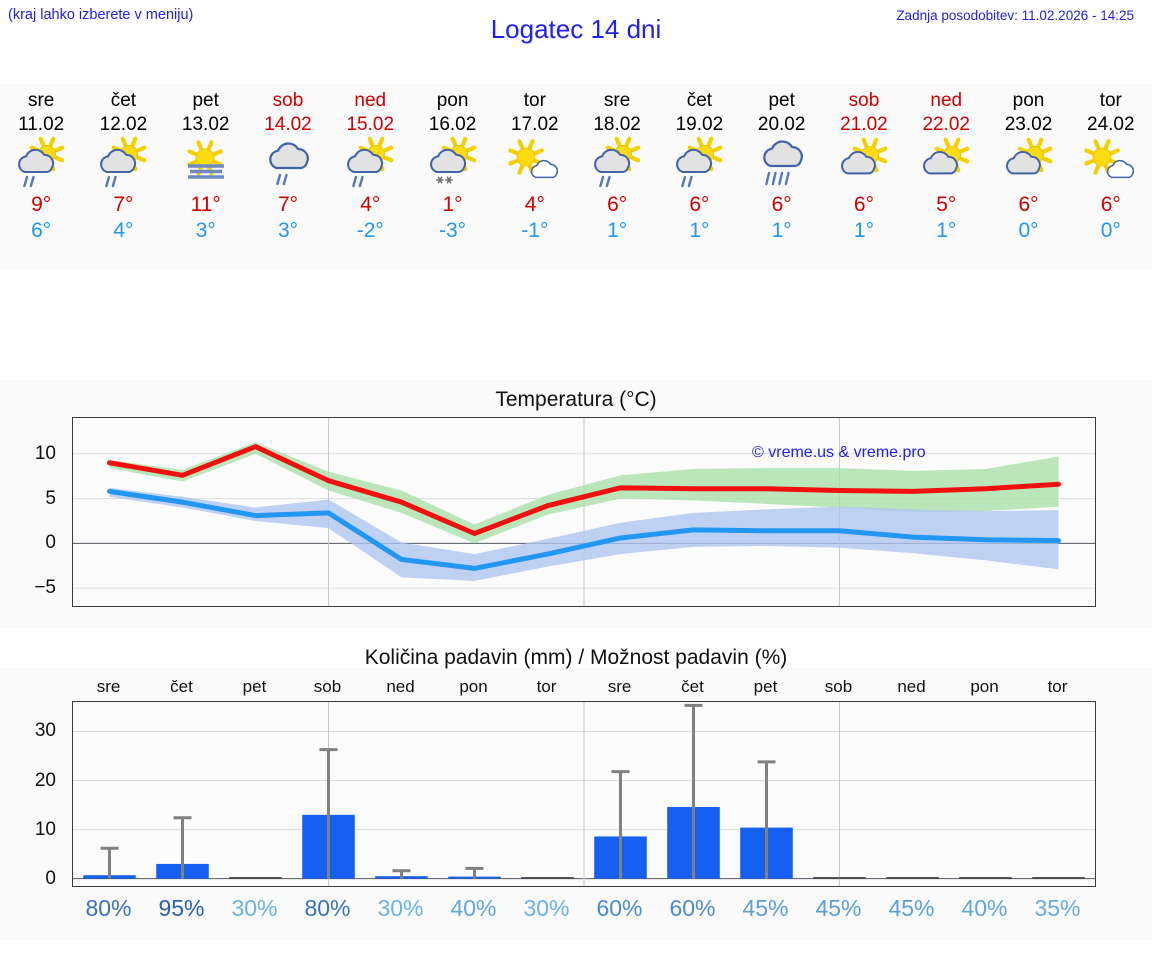 This screenshot has width=1152, height=975. Describe the element at coordinates (534, 100) in the screenshot. I see `day-name: tor` at that location.